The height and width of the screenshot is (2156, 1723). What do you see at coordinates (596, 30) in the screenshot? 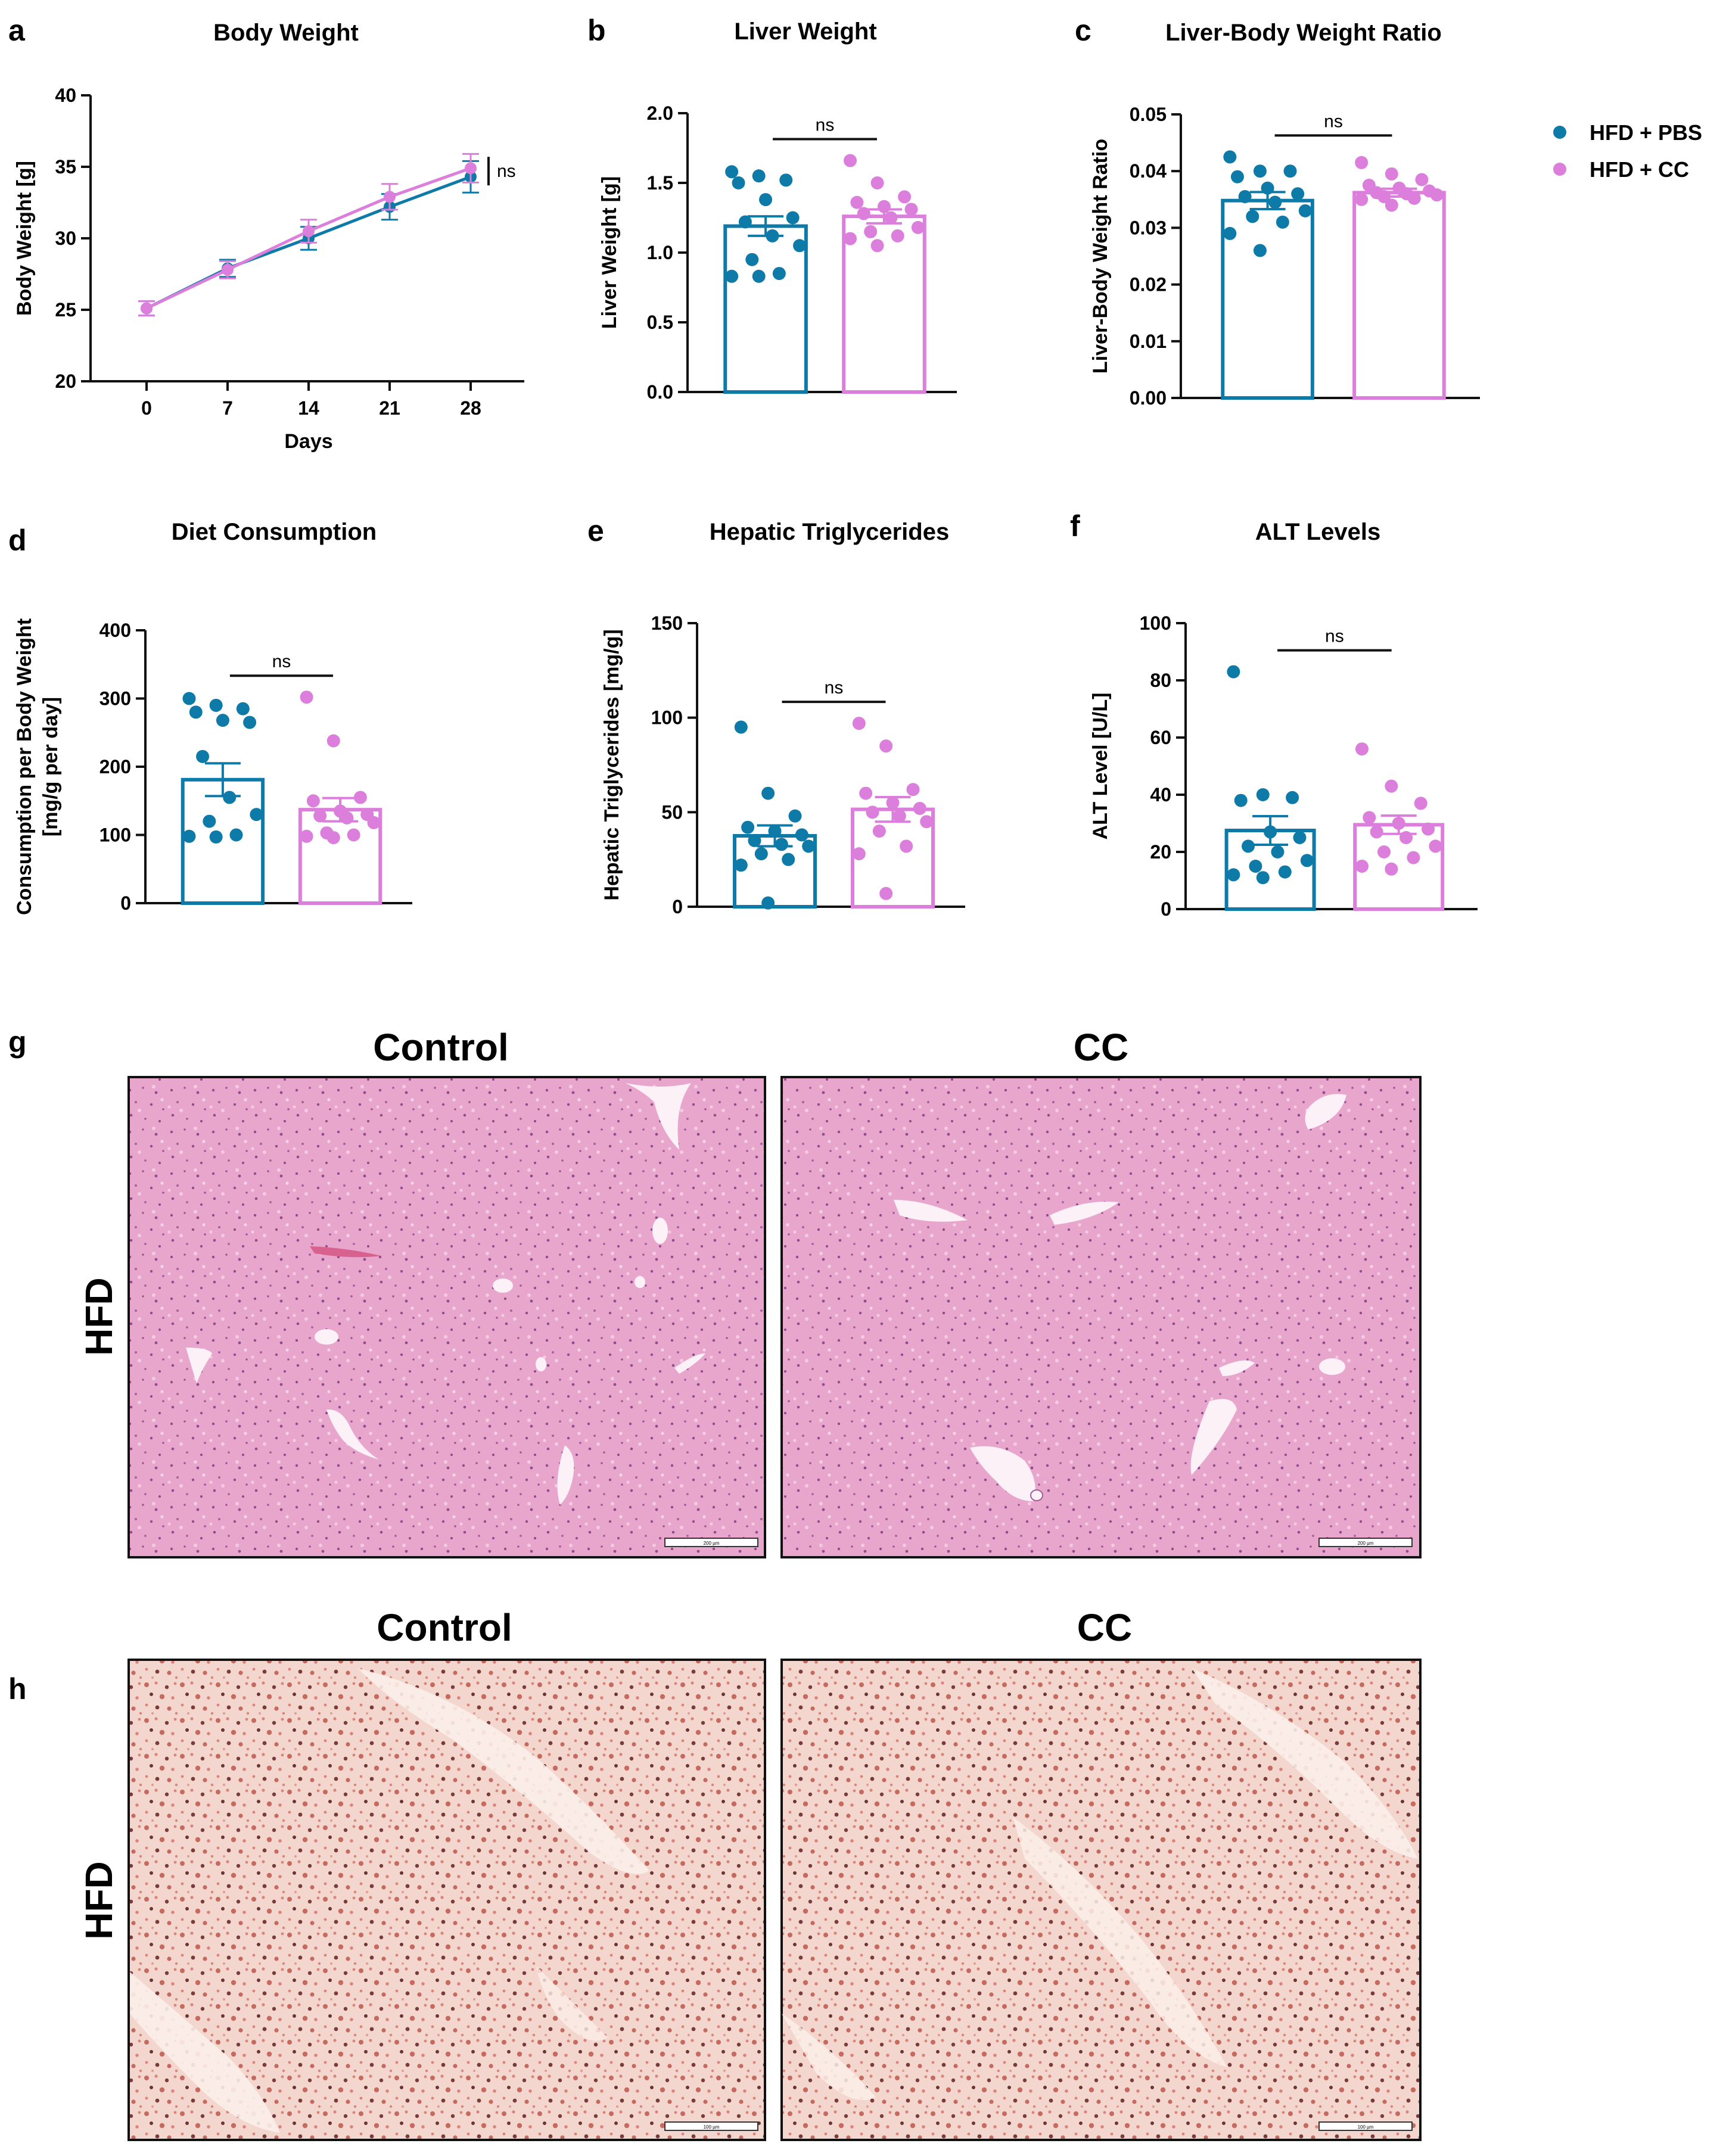
I see `panel-letter-b: b` at bounding box center [596, 30].